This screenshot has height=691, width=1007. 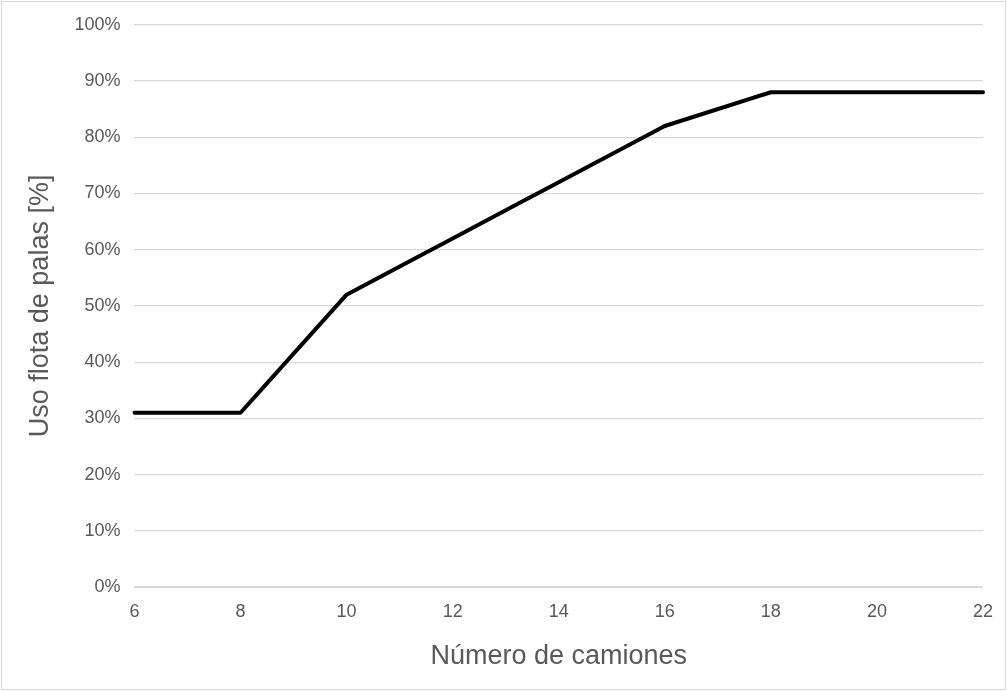 What do you see at coordinates (102, 192) in the screenshot?
I see `y-tick-label: 70%` at bounding box center [102, 192].